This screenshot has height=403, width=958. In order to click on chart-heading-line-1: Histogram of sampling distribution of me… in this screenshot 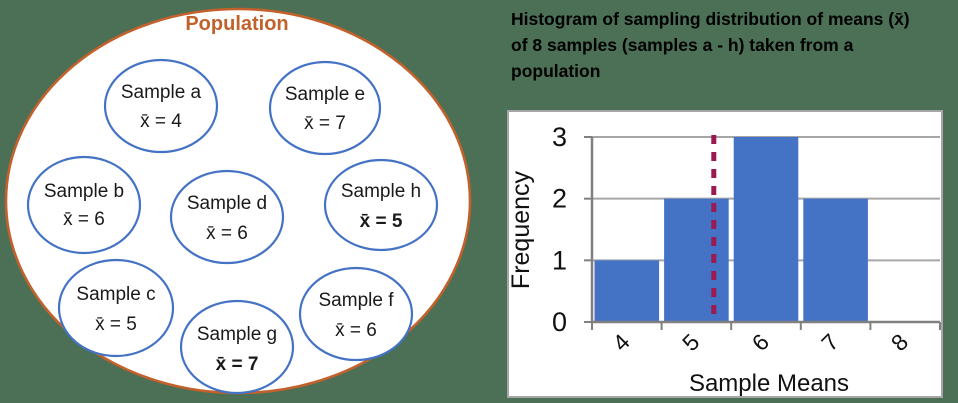, I will do `click(710, 19)`.